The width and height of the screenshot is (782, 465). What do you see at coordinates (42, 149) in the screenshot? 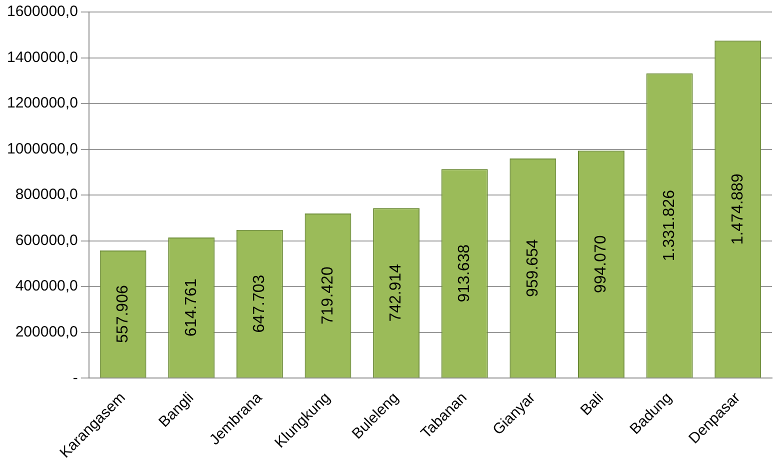
I see `y-tick-label: 1000000,0` at bounding box center [42, 149].